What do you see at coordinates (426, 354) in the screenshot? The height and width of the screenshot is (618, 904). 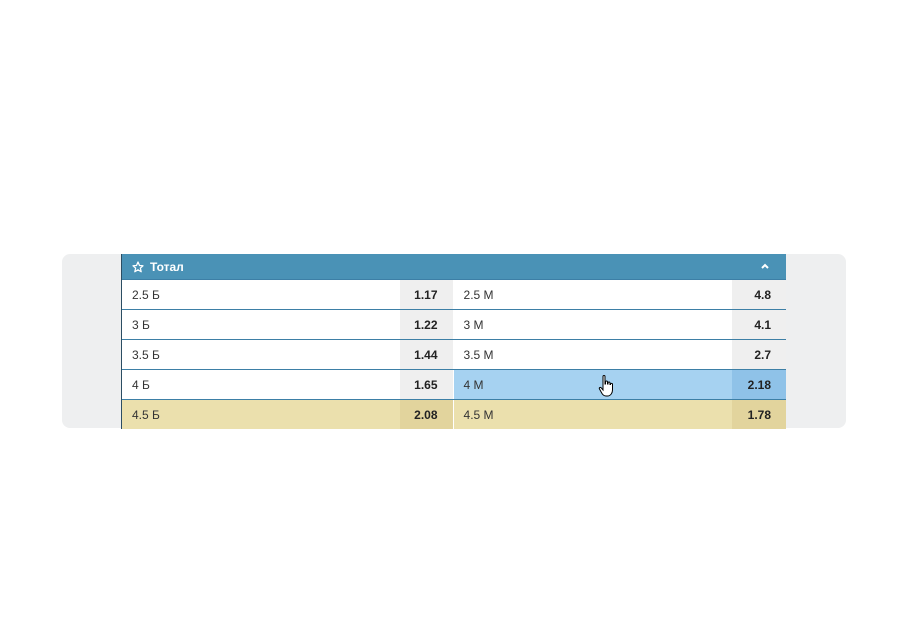 I see `odds: 1.44` at bounding box center [426, 354].